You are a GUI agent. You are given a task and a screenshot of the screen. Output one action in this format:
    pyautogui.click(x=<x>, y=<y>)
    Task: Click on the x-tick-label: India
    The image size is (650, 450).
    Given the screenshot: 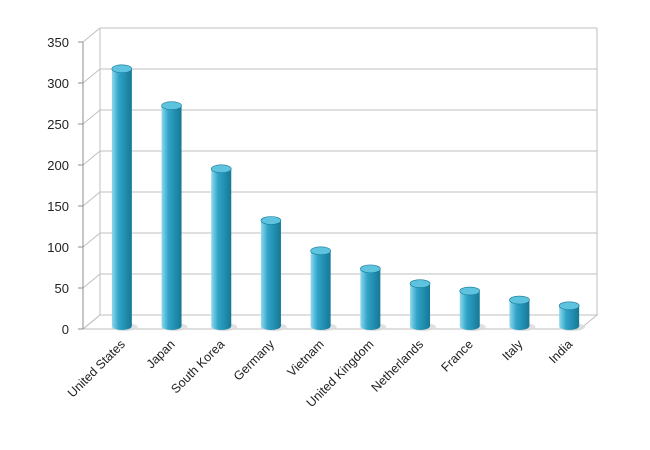 What is the action you would take?
    pyautogui.click(x=560, y=351)
    